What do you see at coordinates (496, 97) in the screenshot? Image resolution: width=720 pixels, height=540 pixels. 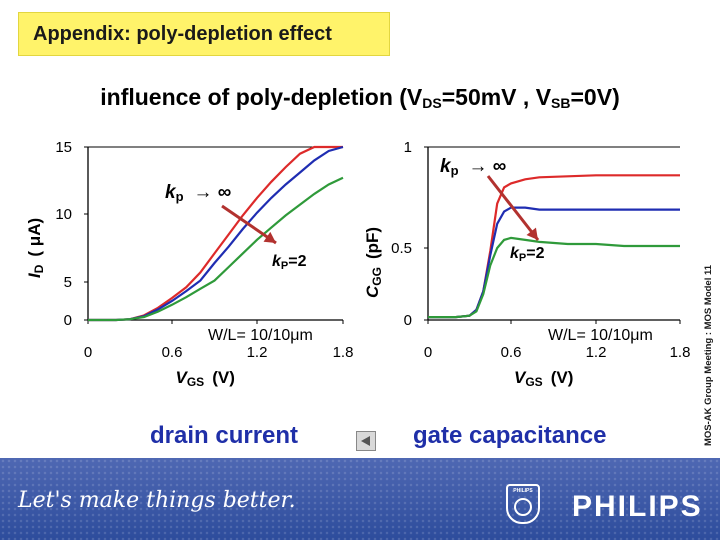 I see `headline-mid: =50mV , V` at bounding box center [496, 97].